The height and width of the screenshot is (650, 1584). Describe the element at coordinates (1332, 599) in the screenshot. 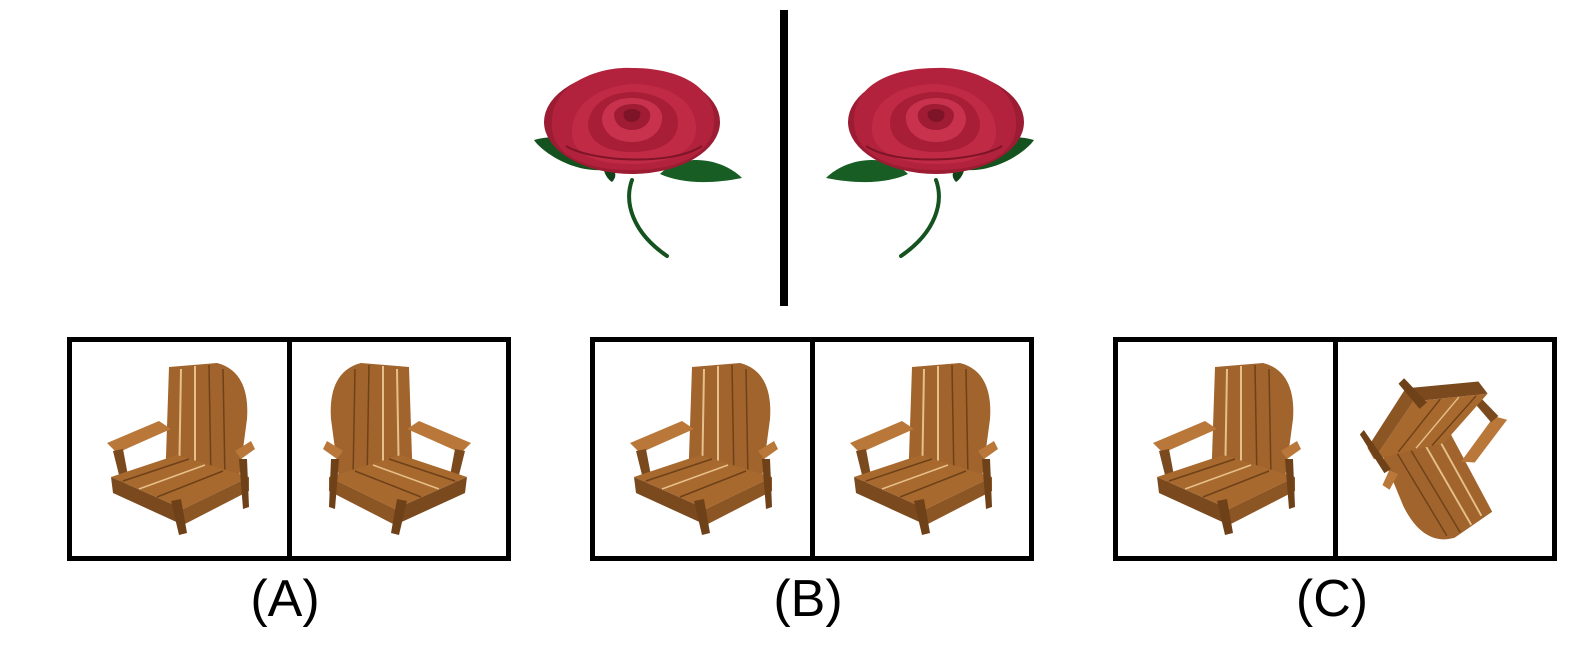

I see `option-c-label: (C)` at that location.